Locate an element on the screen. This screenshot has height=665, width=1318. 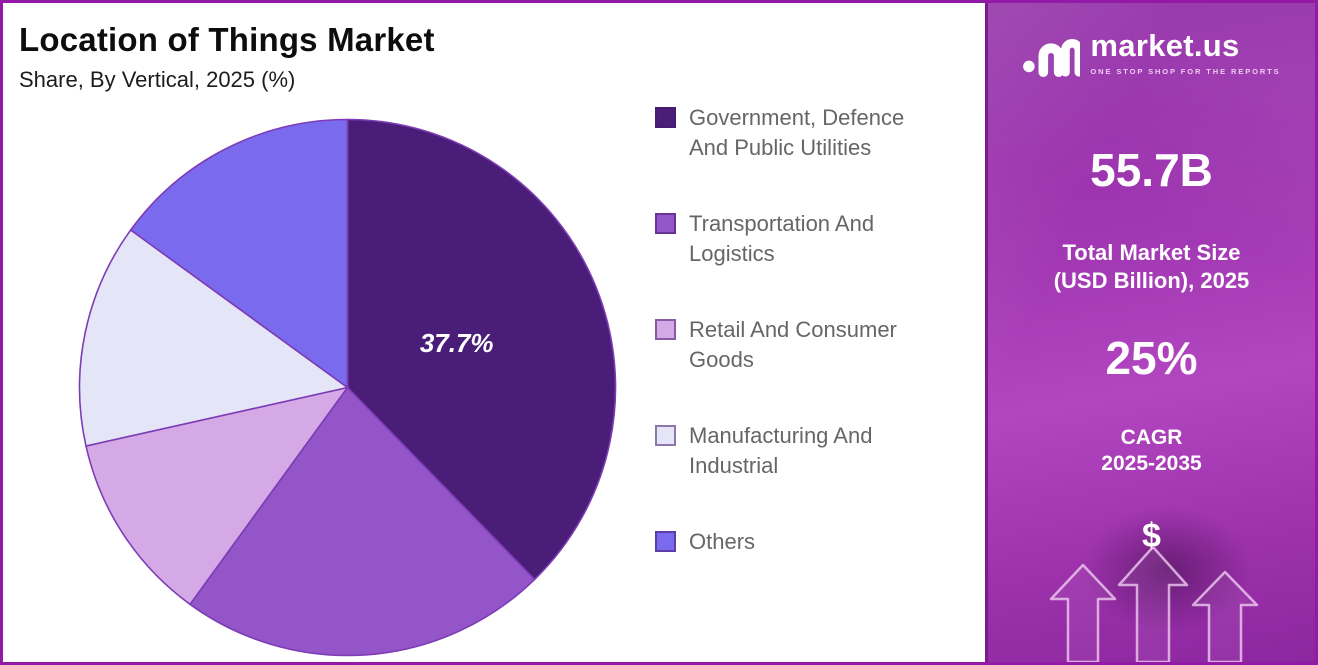
logo-text: market.us is located at coordinates (1165, 45).